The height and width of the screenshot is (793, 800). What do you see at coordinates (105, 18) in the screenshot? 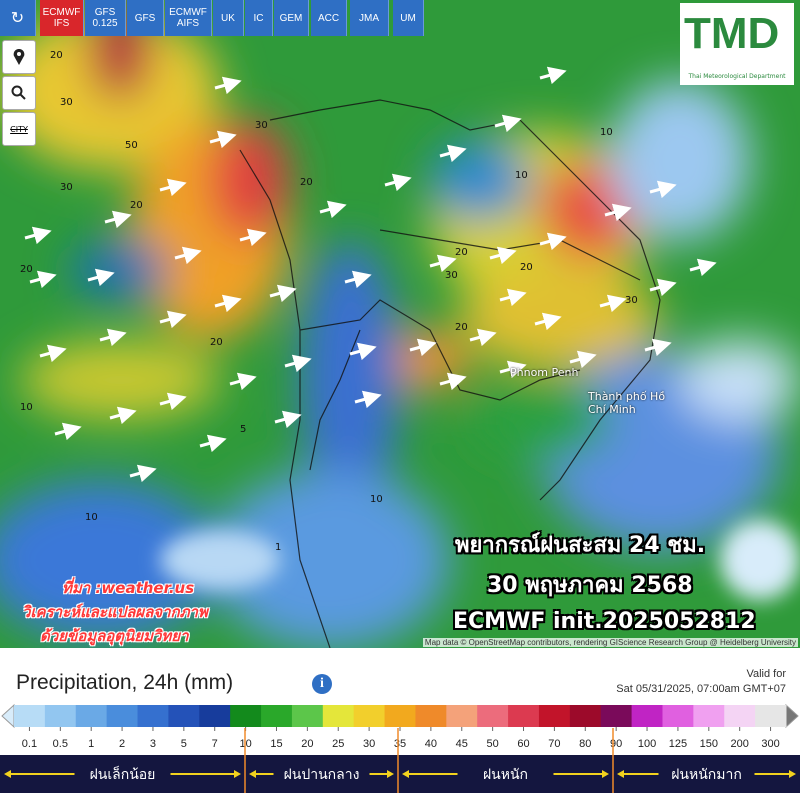
I see `model-button: GFS 0.125` at bounding box center [105, 18].